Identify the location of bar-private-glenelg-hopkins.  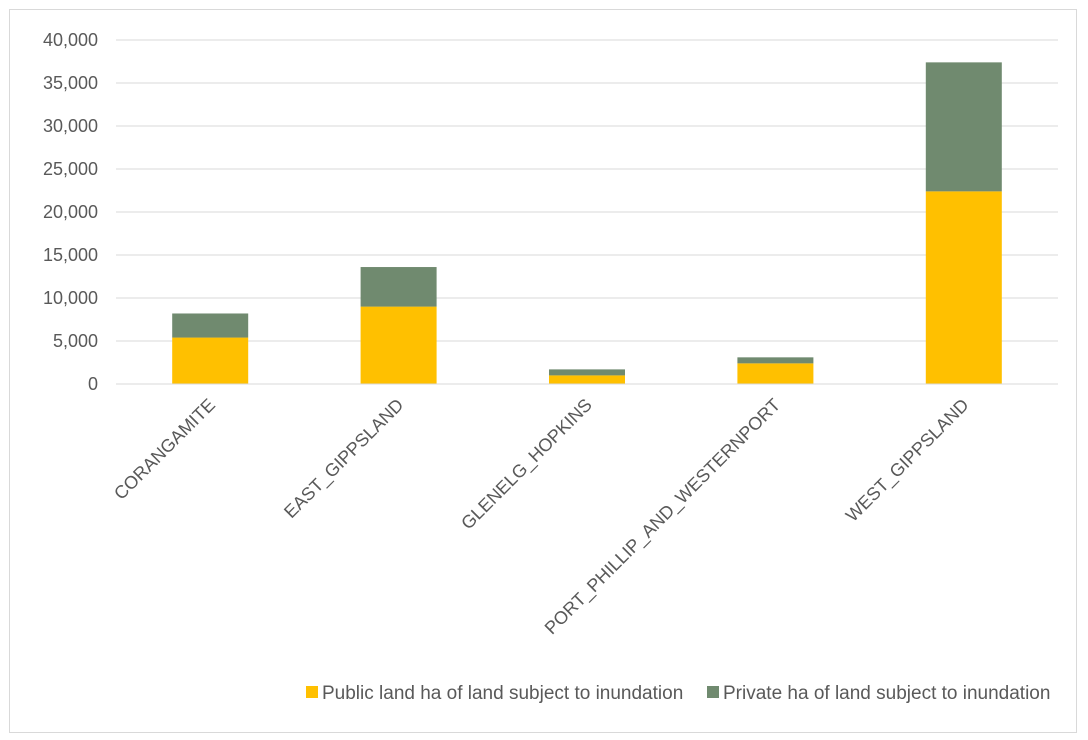
(587, 372).